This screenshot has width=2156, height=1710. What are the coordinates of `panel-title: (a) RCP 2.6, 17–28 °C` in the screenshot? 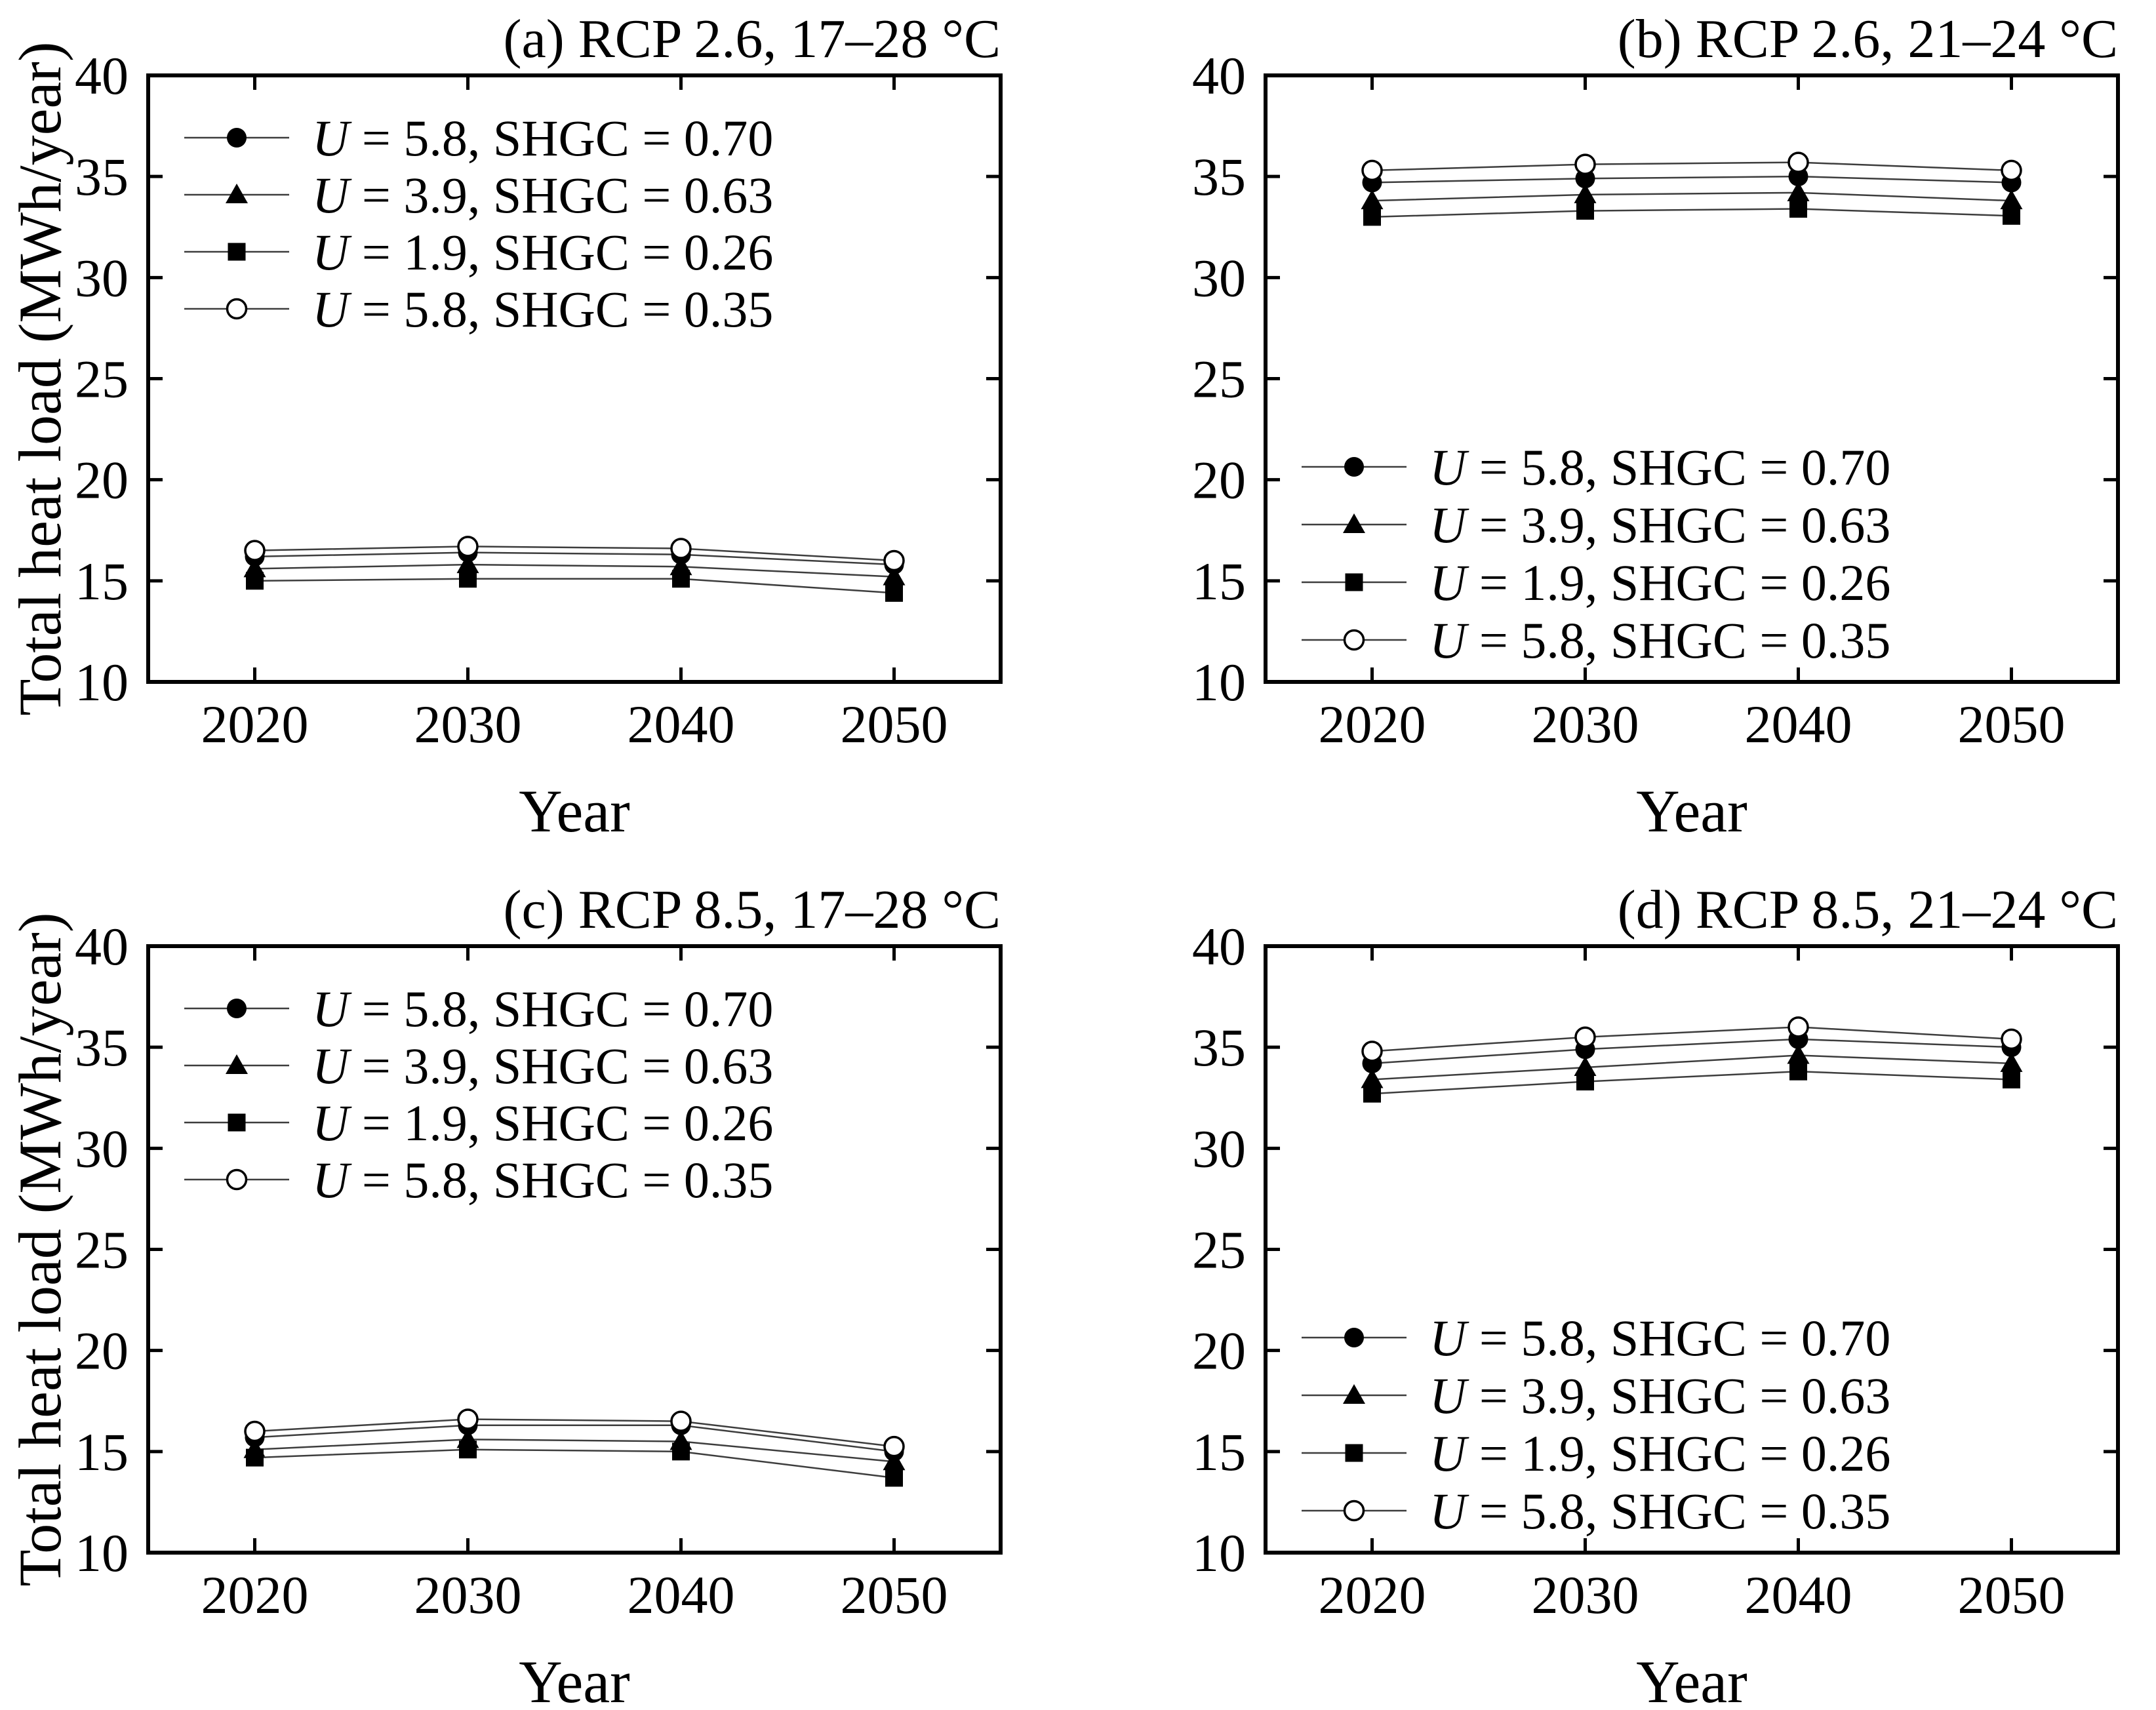 It's located at (752, 39).